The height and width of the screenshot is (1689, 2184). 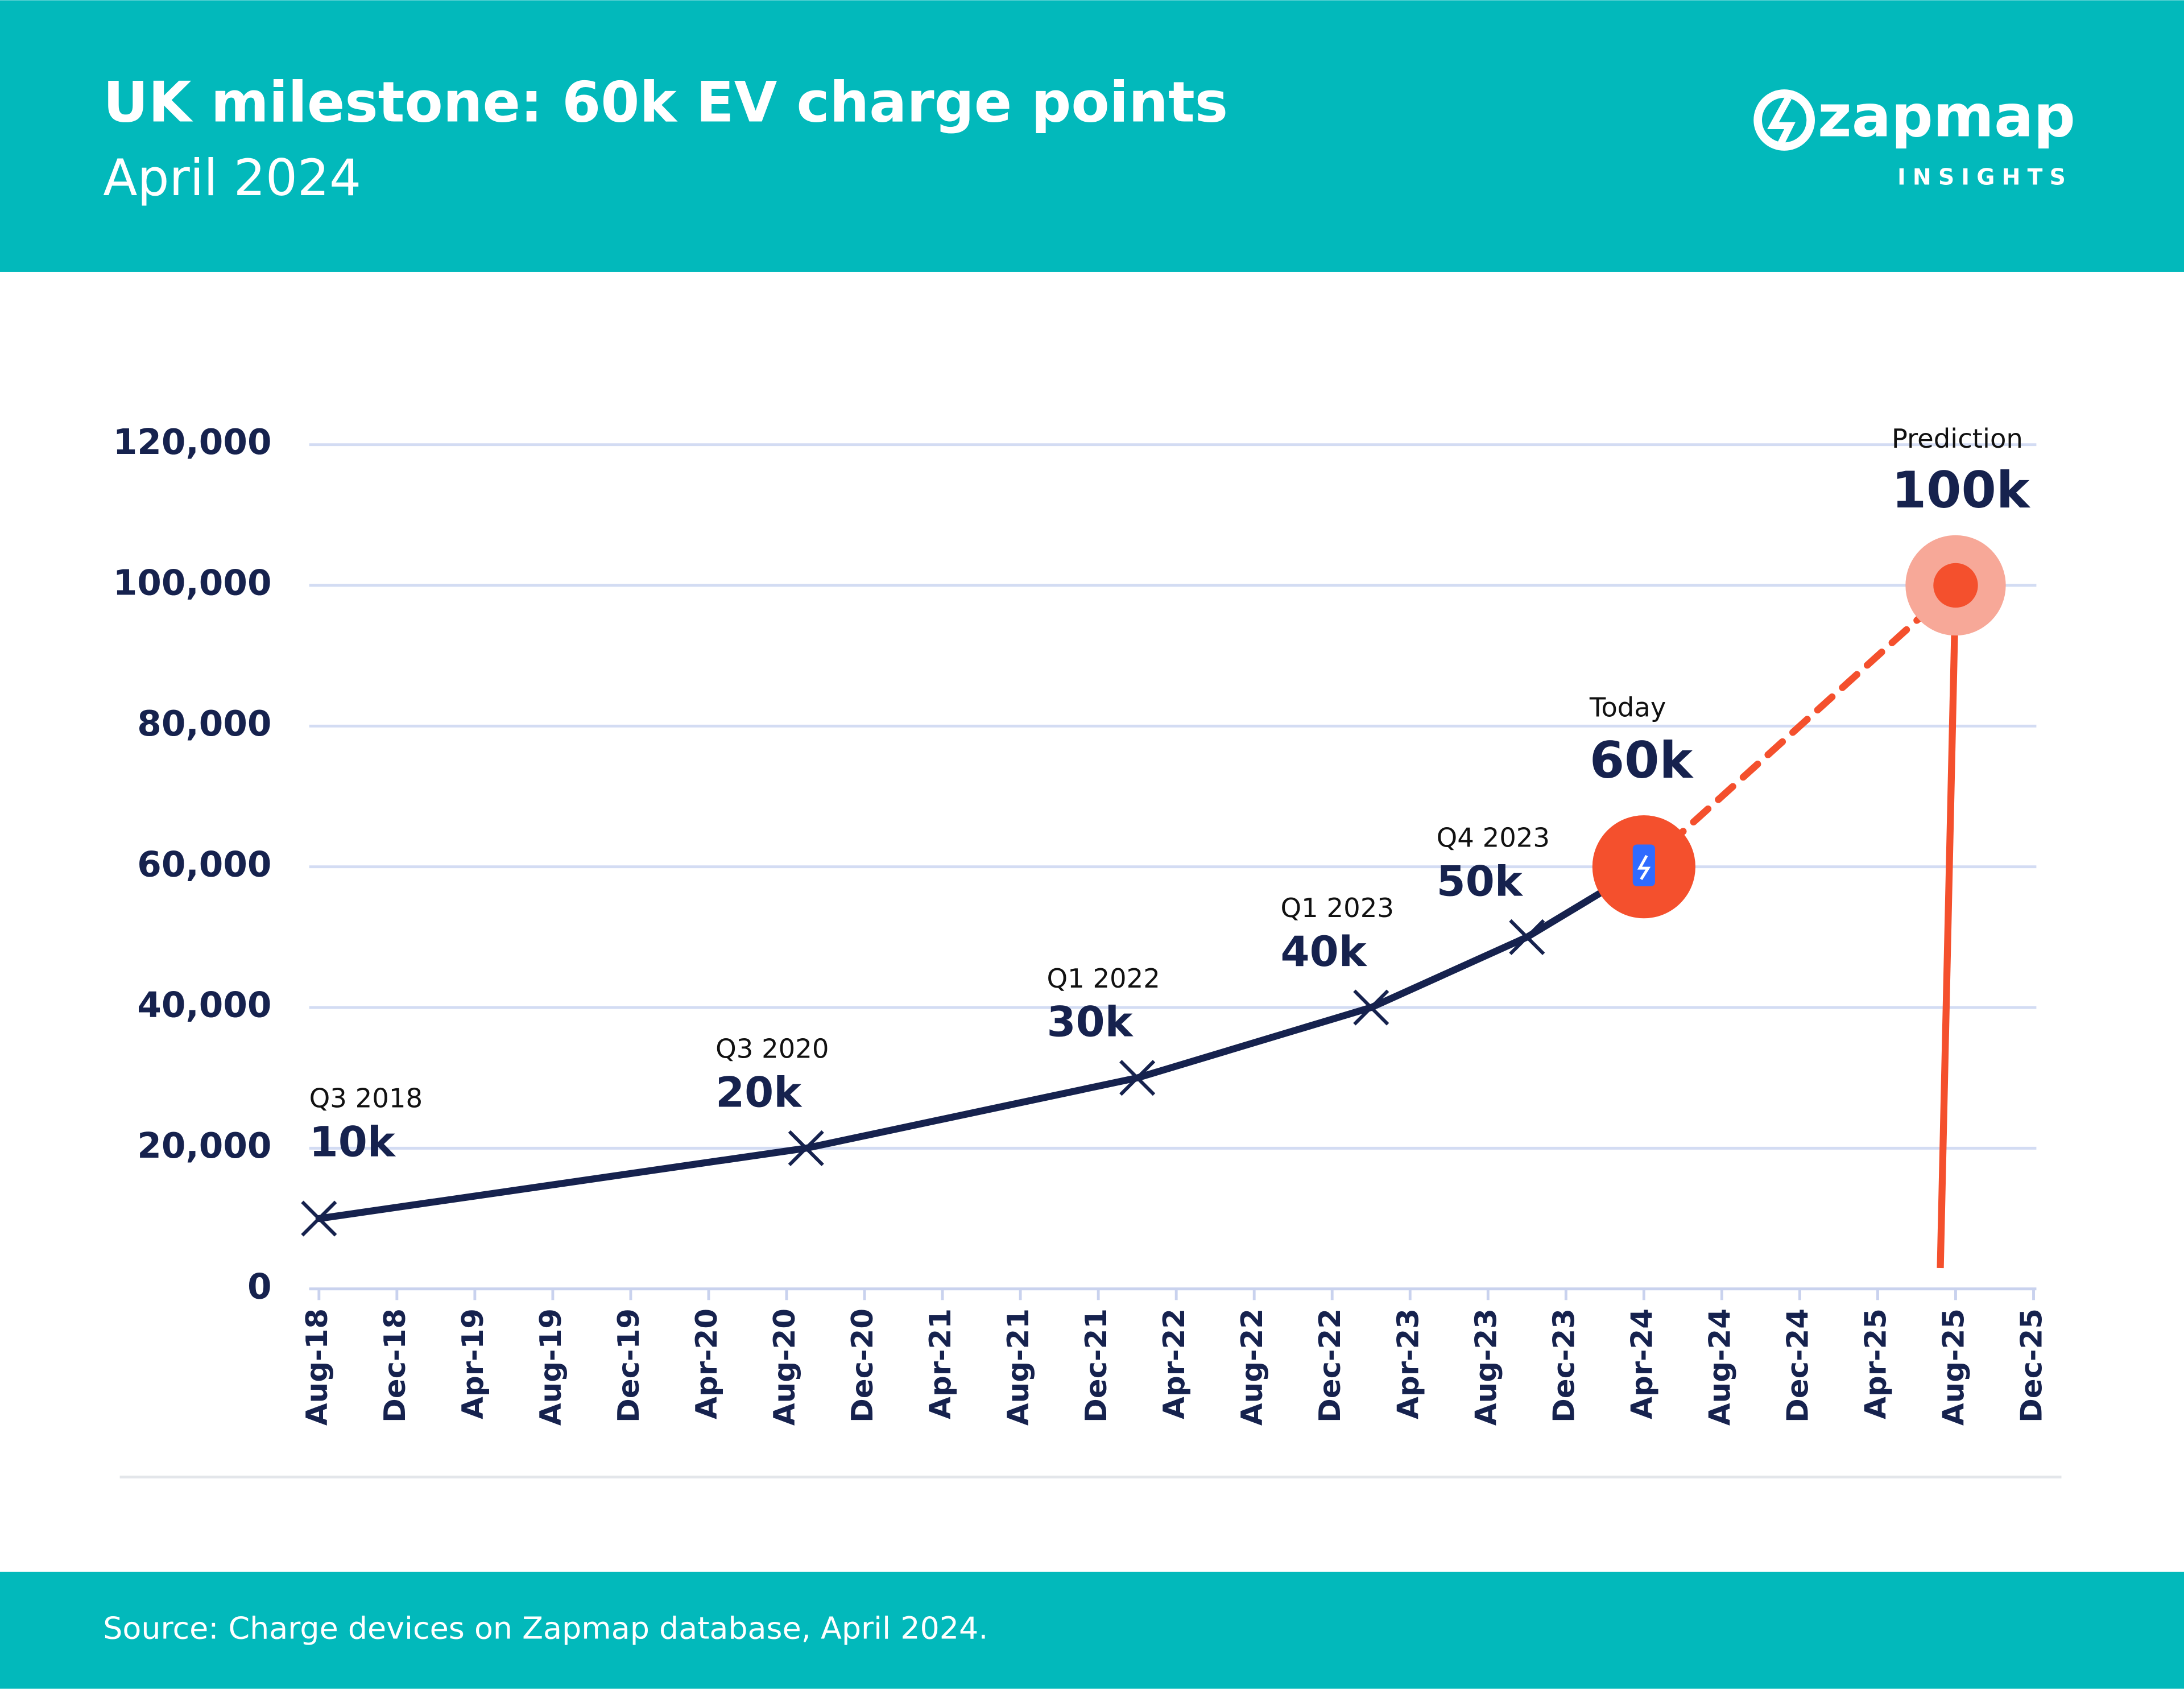 What do you see at coordinates (317, 1367) in the screenshot?
I see `x-tick-label: Aug-18` at bounding box center [317, 1367].